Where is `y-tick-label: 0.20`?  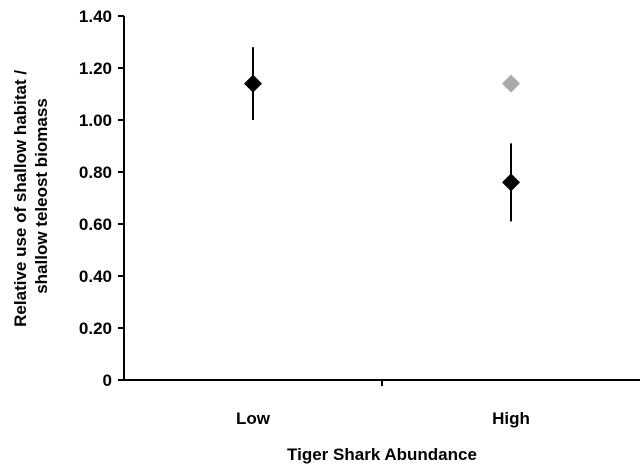
y-tick-label: 0.20 is located at coordinates (95, 328).